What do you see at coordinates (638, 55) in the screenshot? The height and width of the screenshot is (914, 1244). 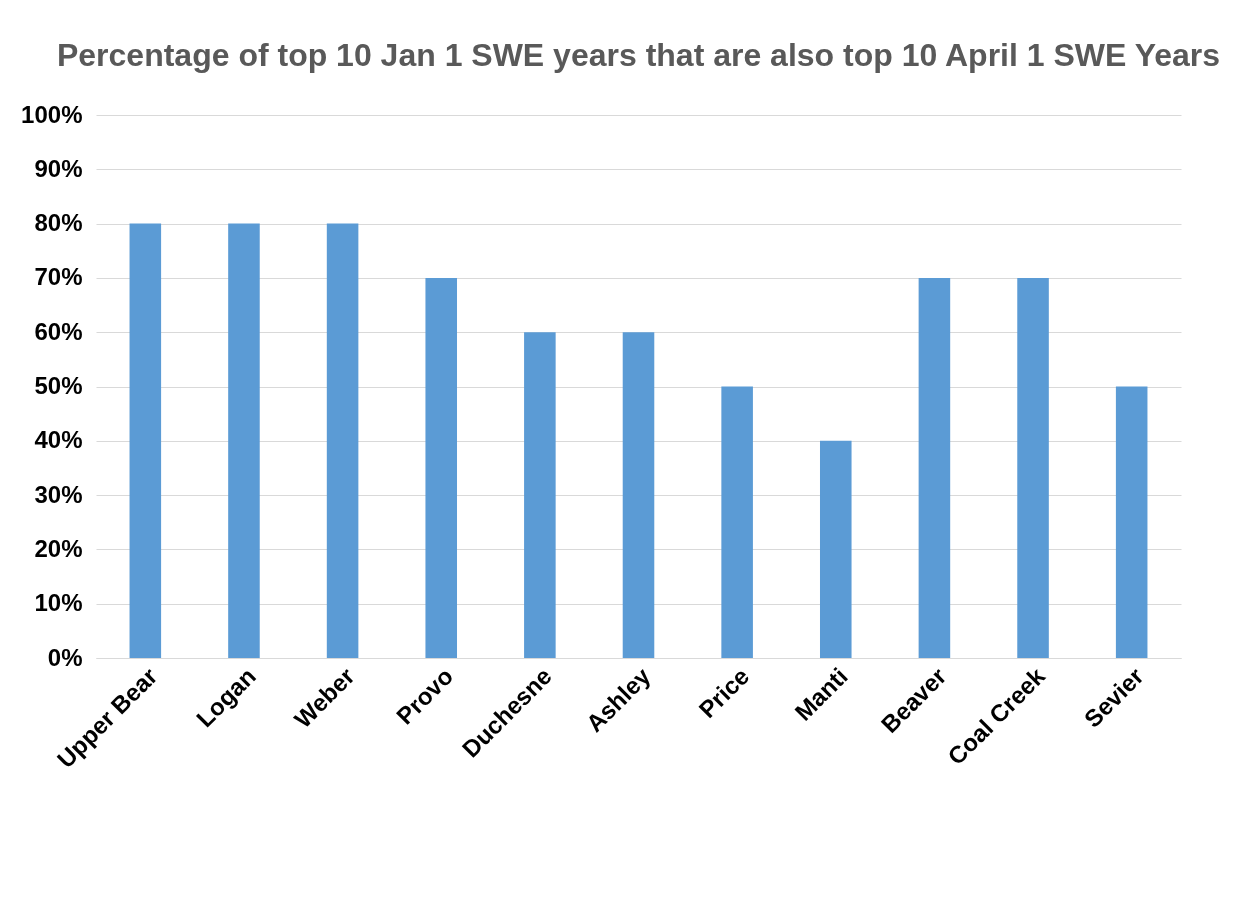 I see `chart-title: Percentage of top 10 Jan 1 SWE years that are also top 10 April 1 SWE Years` at bounding box center [638, 55].